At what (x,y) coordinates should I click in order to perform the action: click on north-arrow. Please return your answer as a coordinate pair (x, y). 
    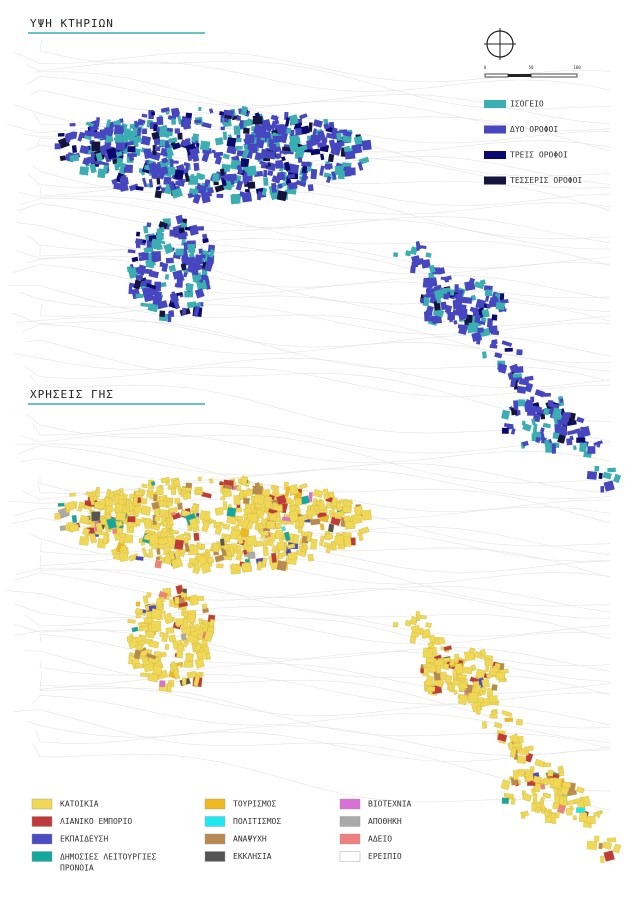
    Looking at the image, I should click on (500, 44).